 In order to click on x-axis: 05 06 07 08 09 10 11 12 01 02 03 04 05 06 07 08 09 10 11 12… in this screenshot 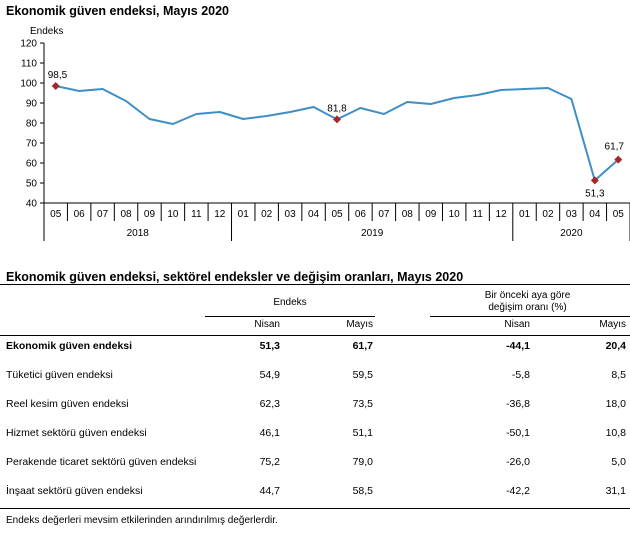, I will do `click(336, 221)`.